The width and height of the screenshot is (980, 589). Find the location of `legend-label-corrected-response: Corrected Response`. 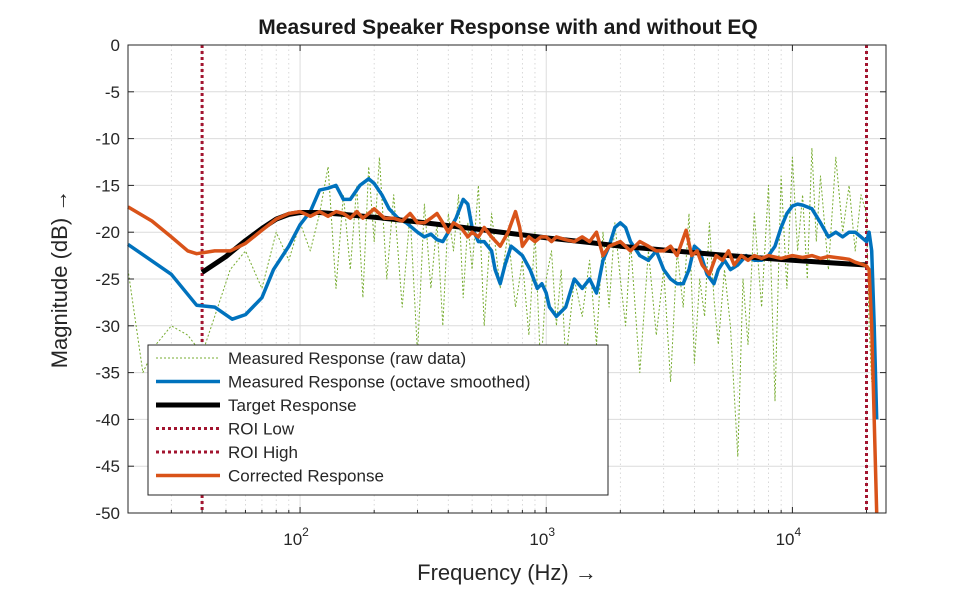

legend-label-corrected-response: Corrected Response is located at coordinates (306, 476).